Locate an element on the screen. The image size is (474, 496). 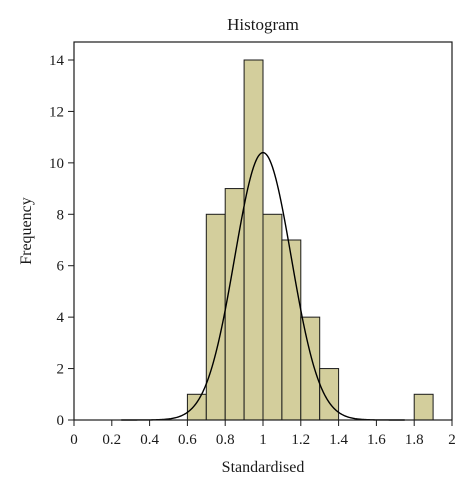
y-tick-label: 14 is located at coordinates (57, 61).